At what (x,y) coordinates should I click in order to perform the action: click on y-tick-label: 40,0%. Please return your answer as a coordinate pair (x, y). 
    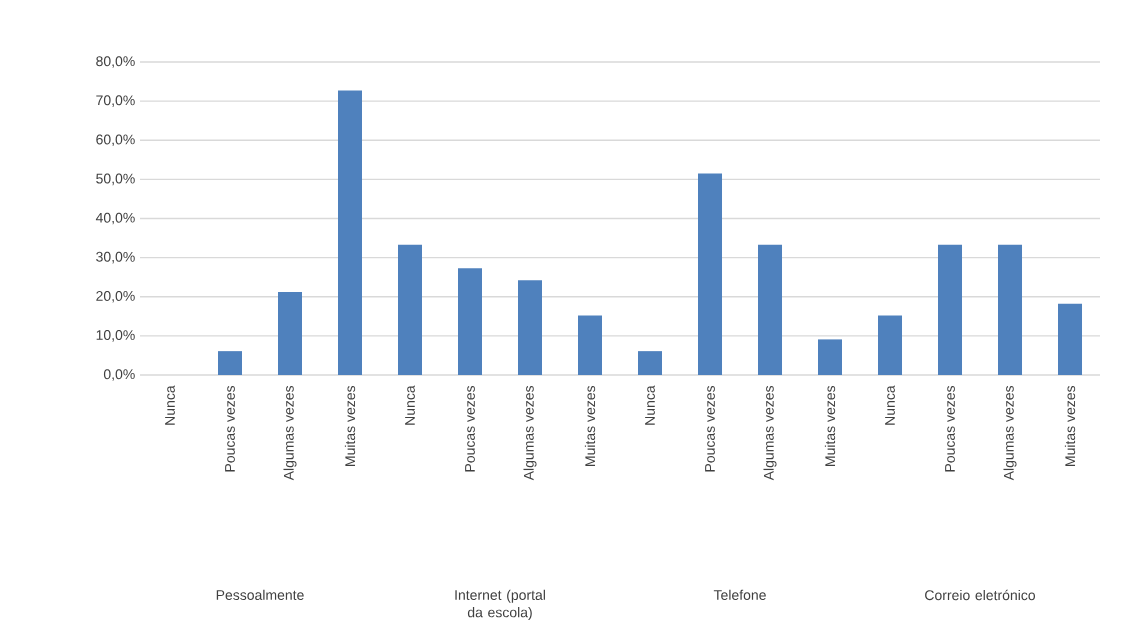
    Looking at the image, I should click on (115, 218).